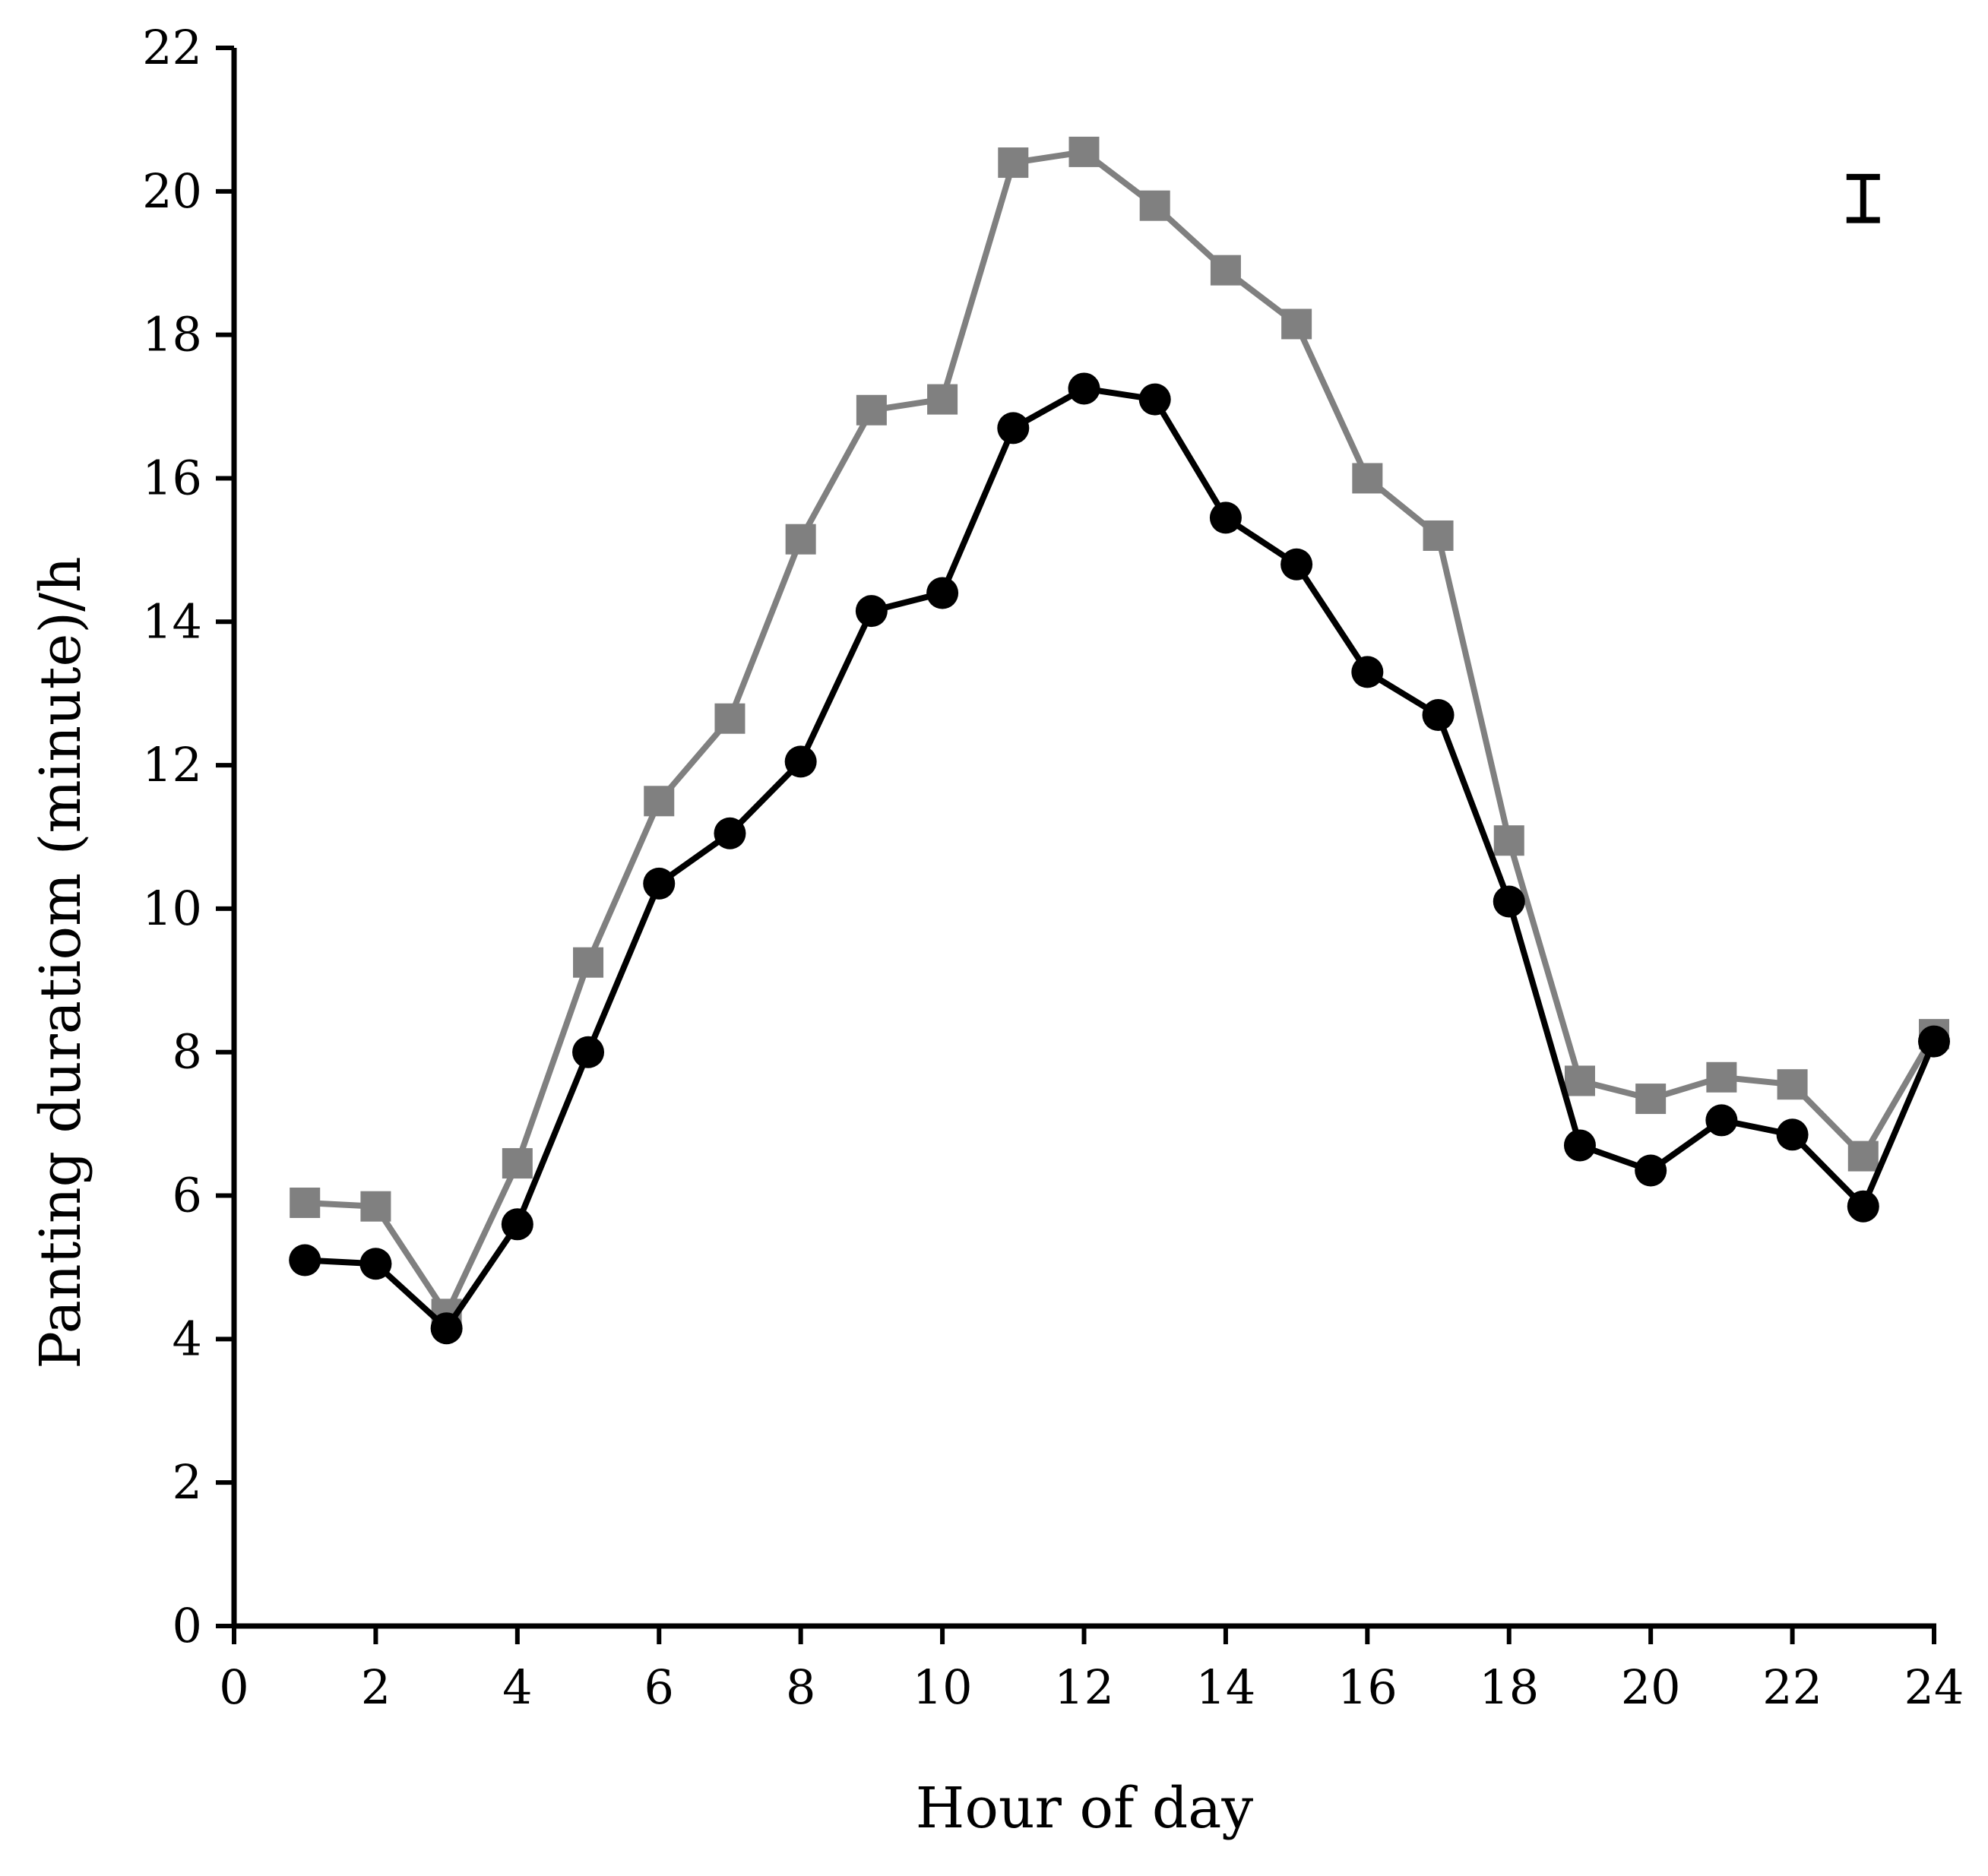 Image resolution: width=1988 pixels, height=1876 pixels. Describe the element at coordinates (61, 962) in the screenshot. I see `y-axis-title: Panting duratiom (minute)/h` at that location.